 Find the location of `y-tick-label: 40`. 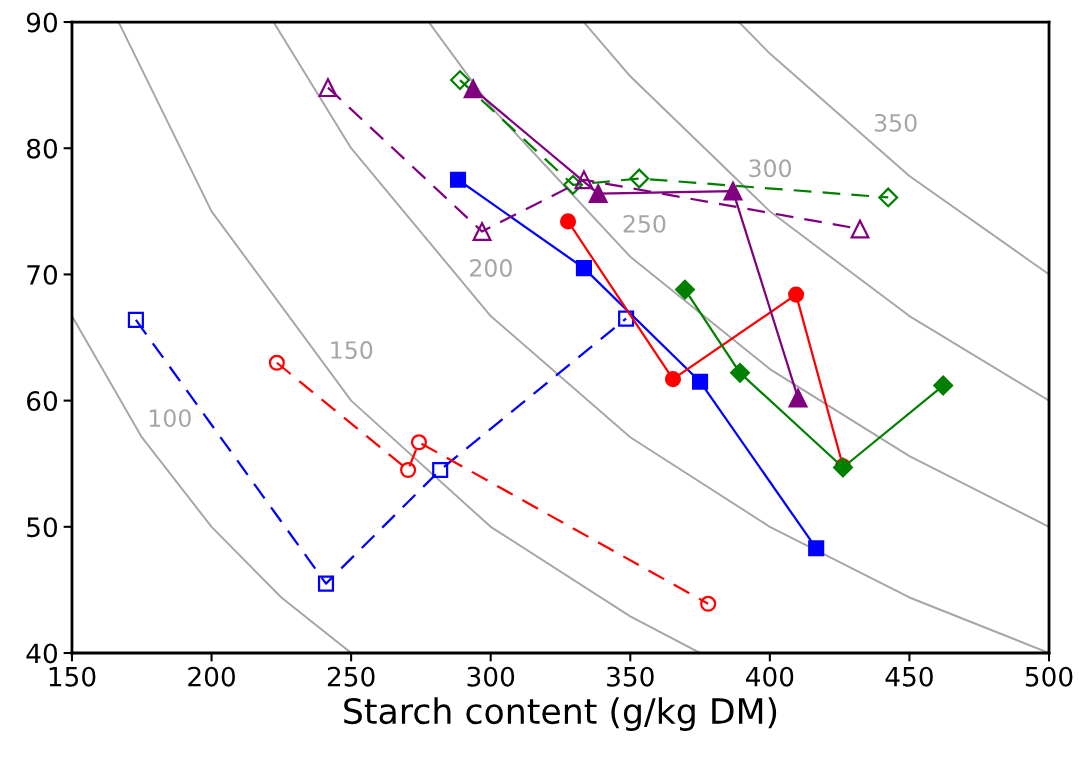

y-tick-label: 40 is located at coordinates (42, 653).